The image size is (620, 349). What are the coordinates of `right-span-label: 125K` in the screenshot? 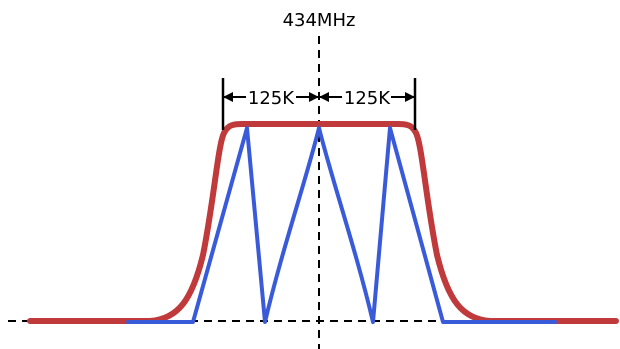 It's located at (367, 98).